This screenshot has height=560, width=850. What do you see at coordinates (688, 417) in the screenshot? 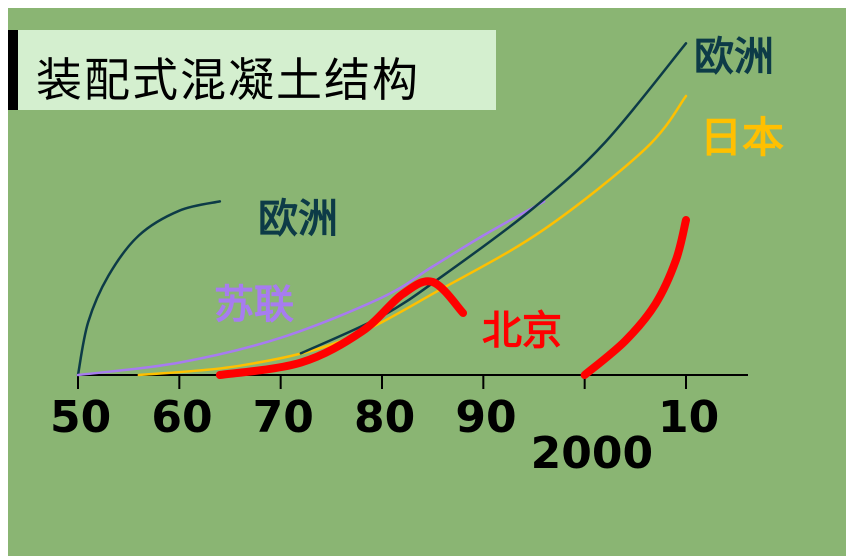
I see `x-tick-label-10: 10` at bounding box center [688, 417].